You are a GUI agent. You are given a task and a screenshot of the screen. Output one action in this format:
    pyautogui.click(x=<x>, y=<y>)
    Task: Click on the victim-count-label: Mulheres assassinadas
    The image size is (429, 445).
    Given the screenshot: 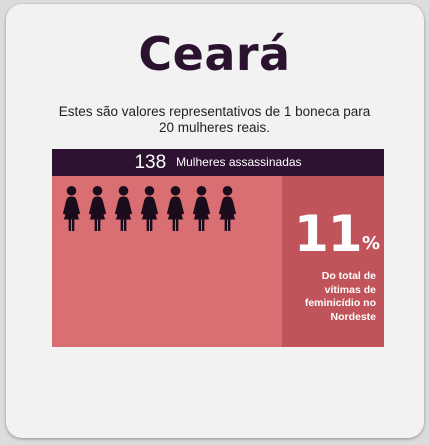 What is the action you would take?
    pyautogui.click(x=239, y=162)
    